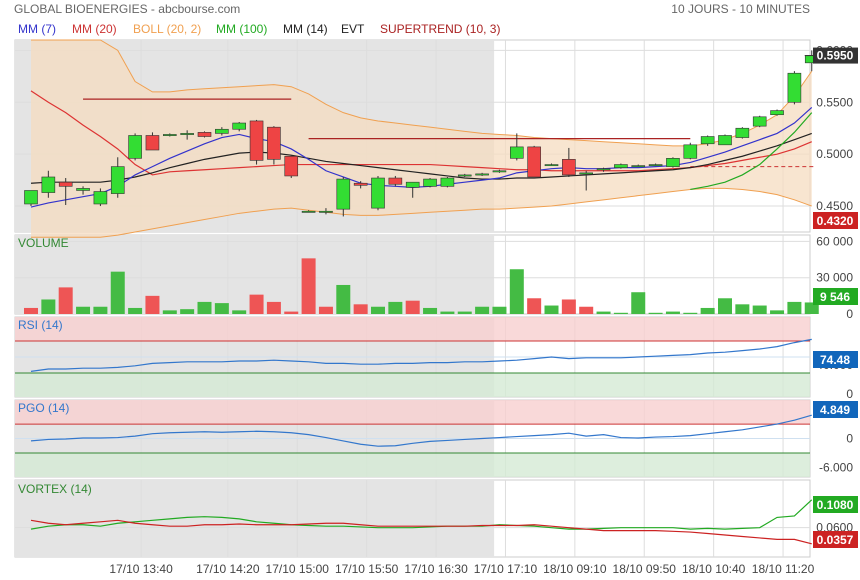 The height and width of the screenshot is (580, 860). I want to click on legend-mm14: MM (14), so click(305, 29).